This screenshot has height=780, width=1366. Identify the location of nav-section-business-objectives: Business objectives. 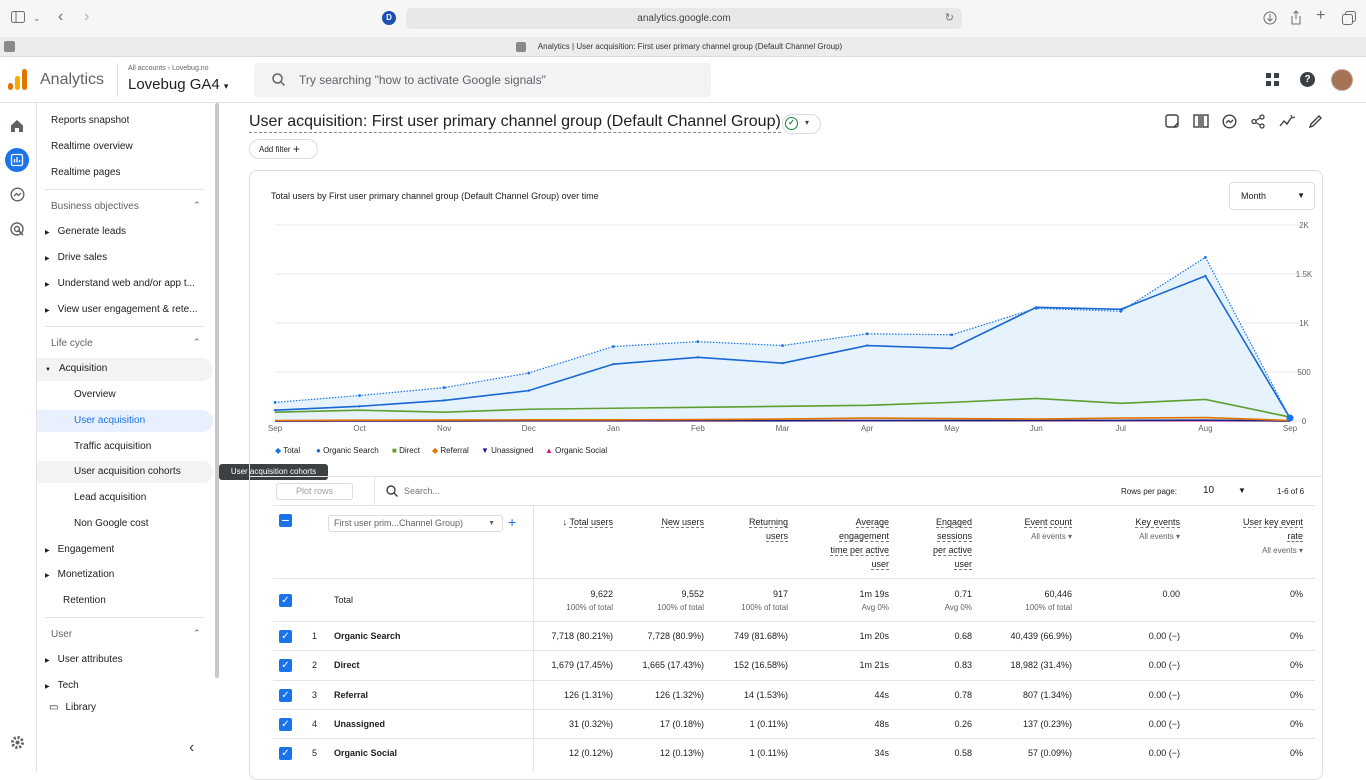
(95, 206).